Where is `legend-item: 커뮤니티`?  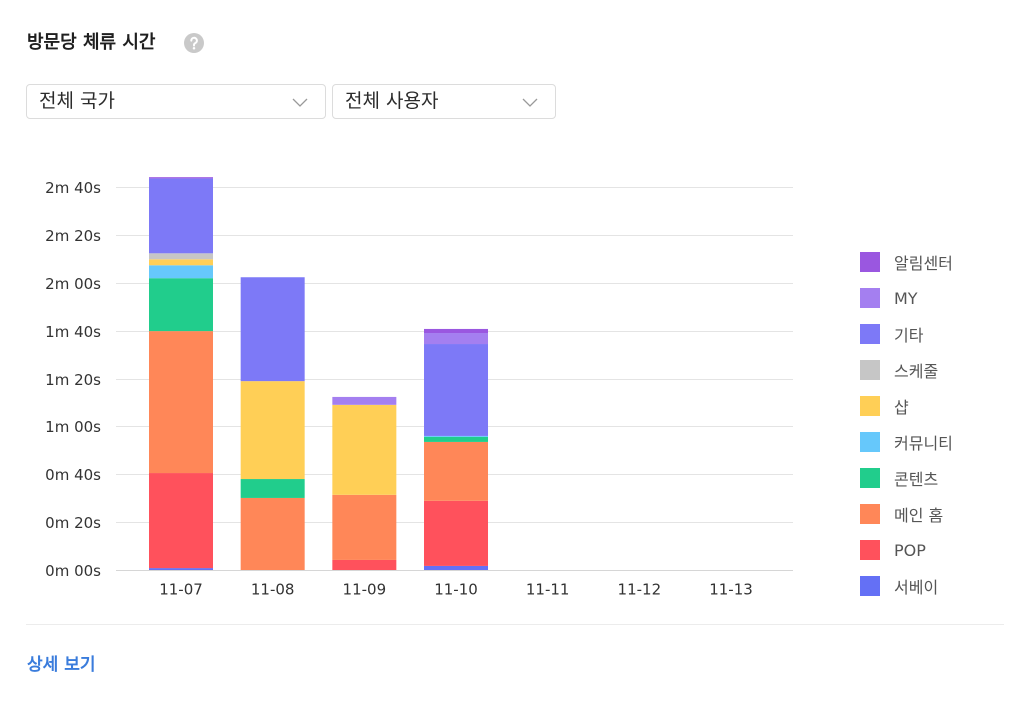 legend-item: 커뮤니티 is located at coordinates (940, 442).